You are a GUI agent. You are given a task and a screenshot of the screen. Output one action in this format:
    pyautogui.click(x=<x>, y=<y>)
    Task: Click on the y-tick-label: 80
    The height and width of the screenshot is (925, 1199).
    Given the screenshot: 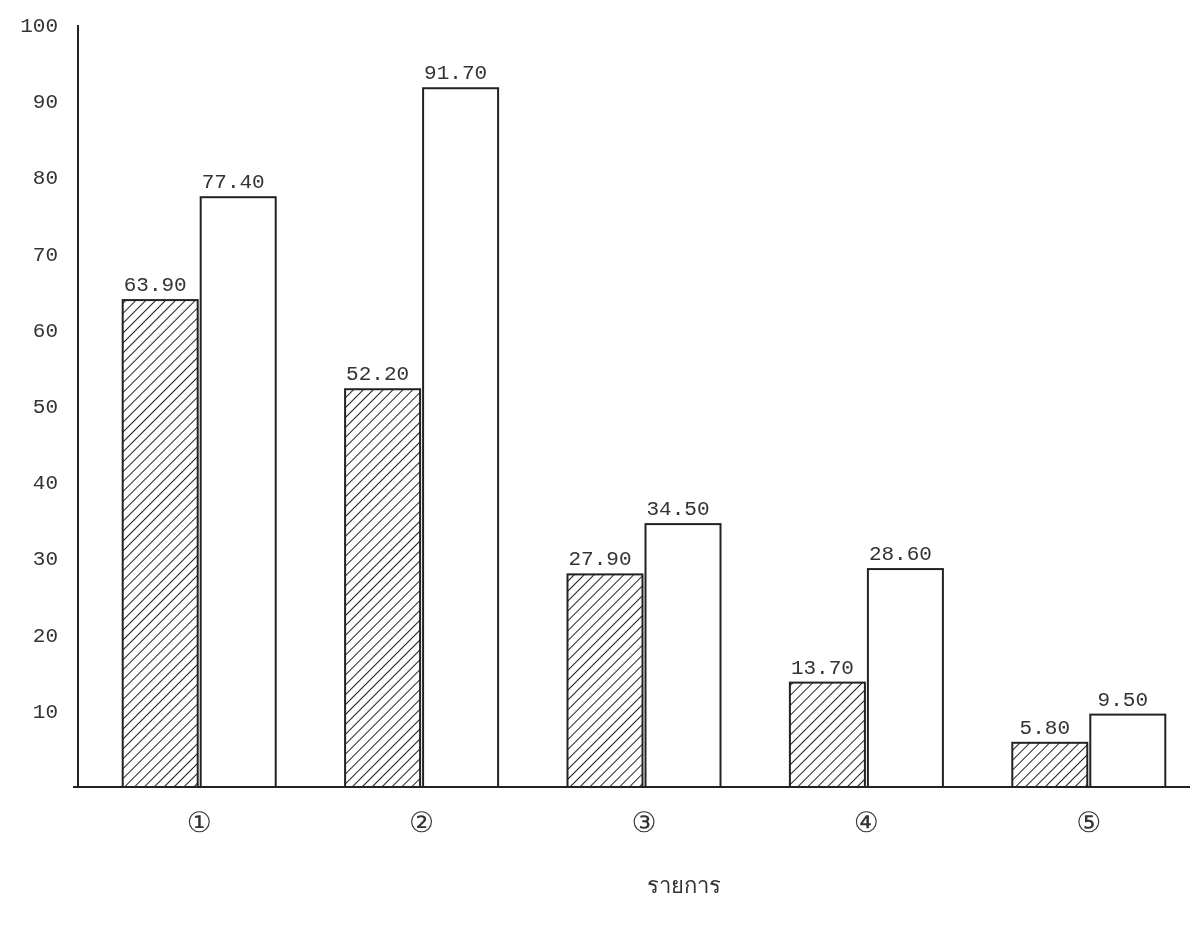 What is the action you would take?
    pyautogui.click(x=45, y=179)
    